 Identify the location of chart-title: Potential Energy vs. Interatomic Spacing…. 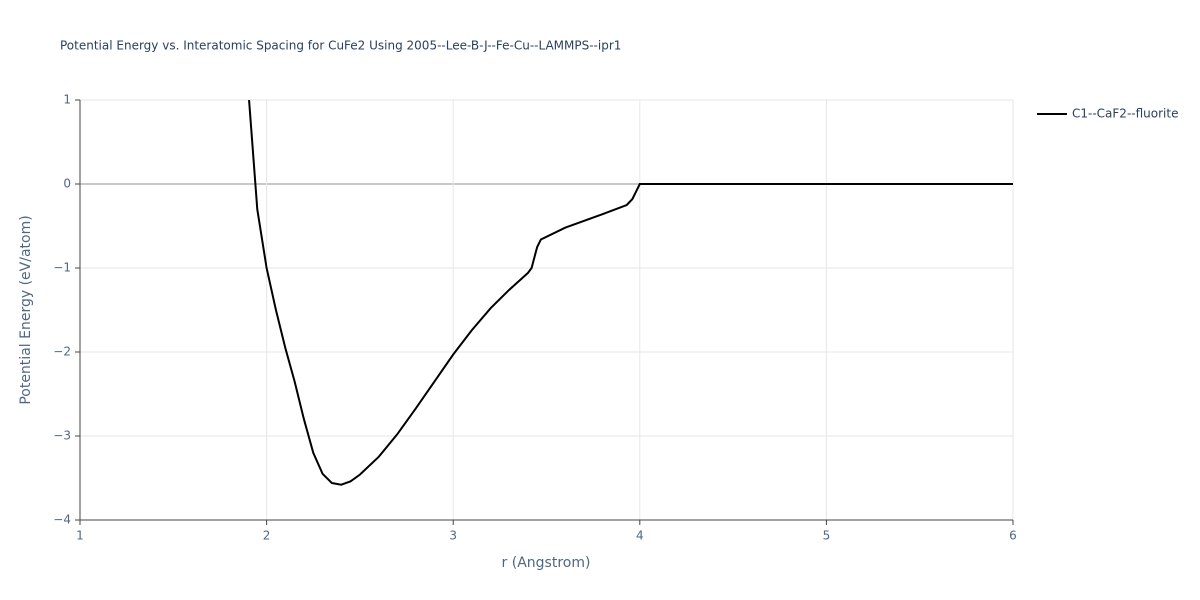
(340, 46).